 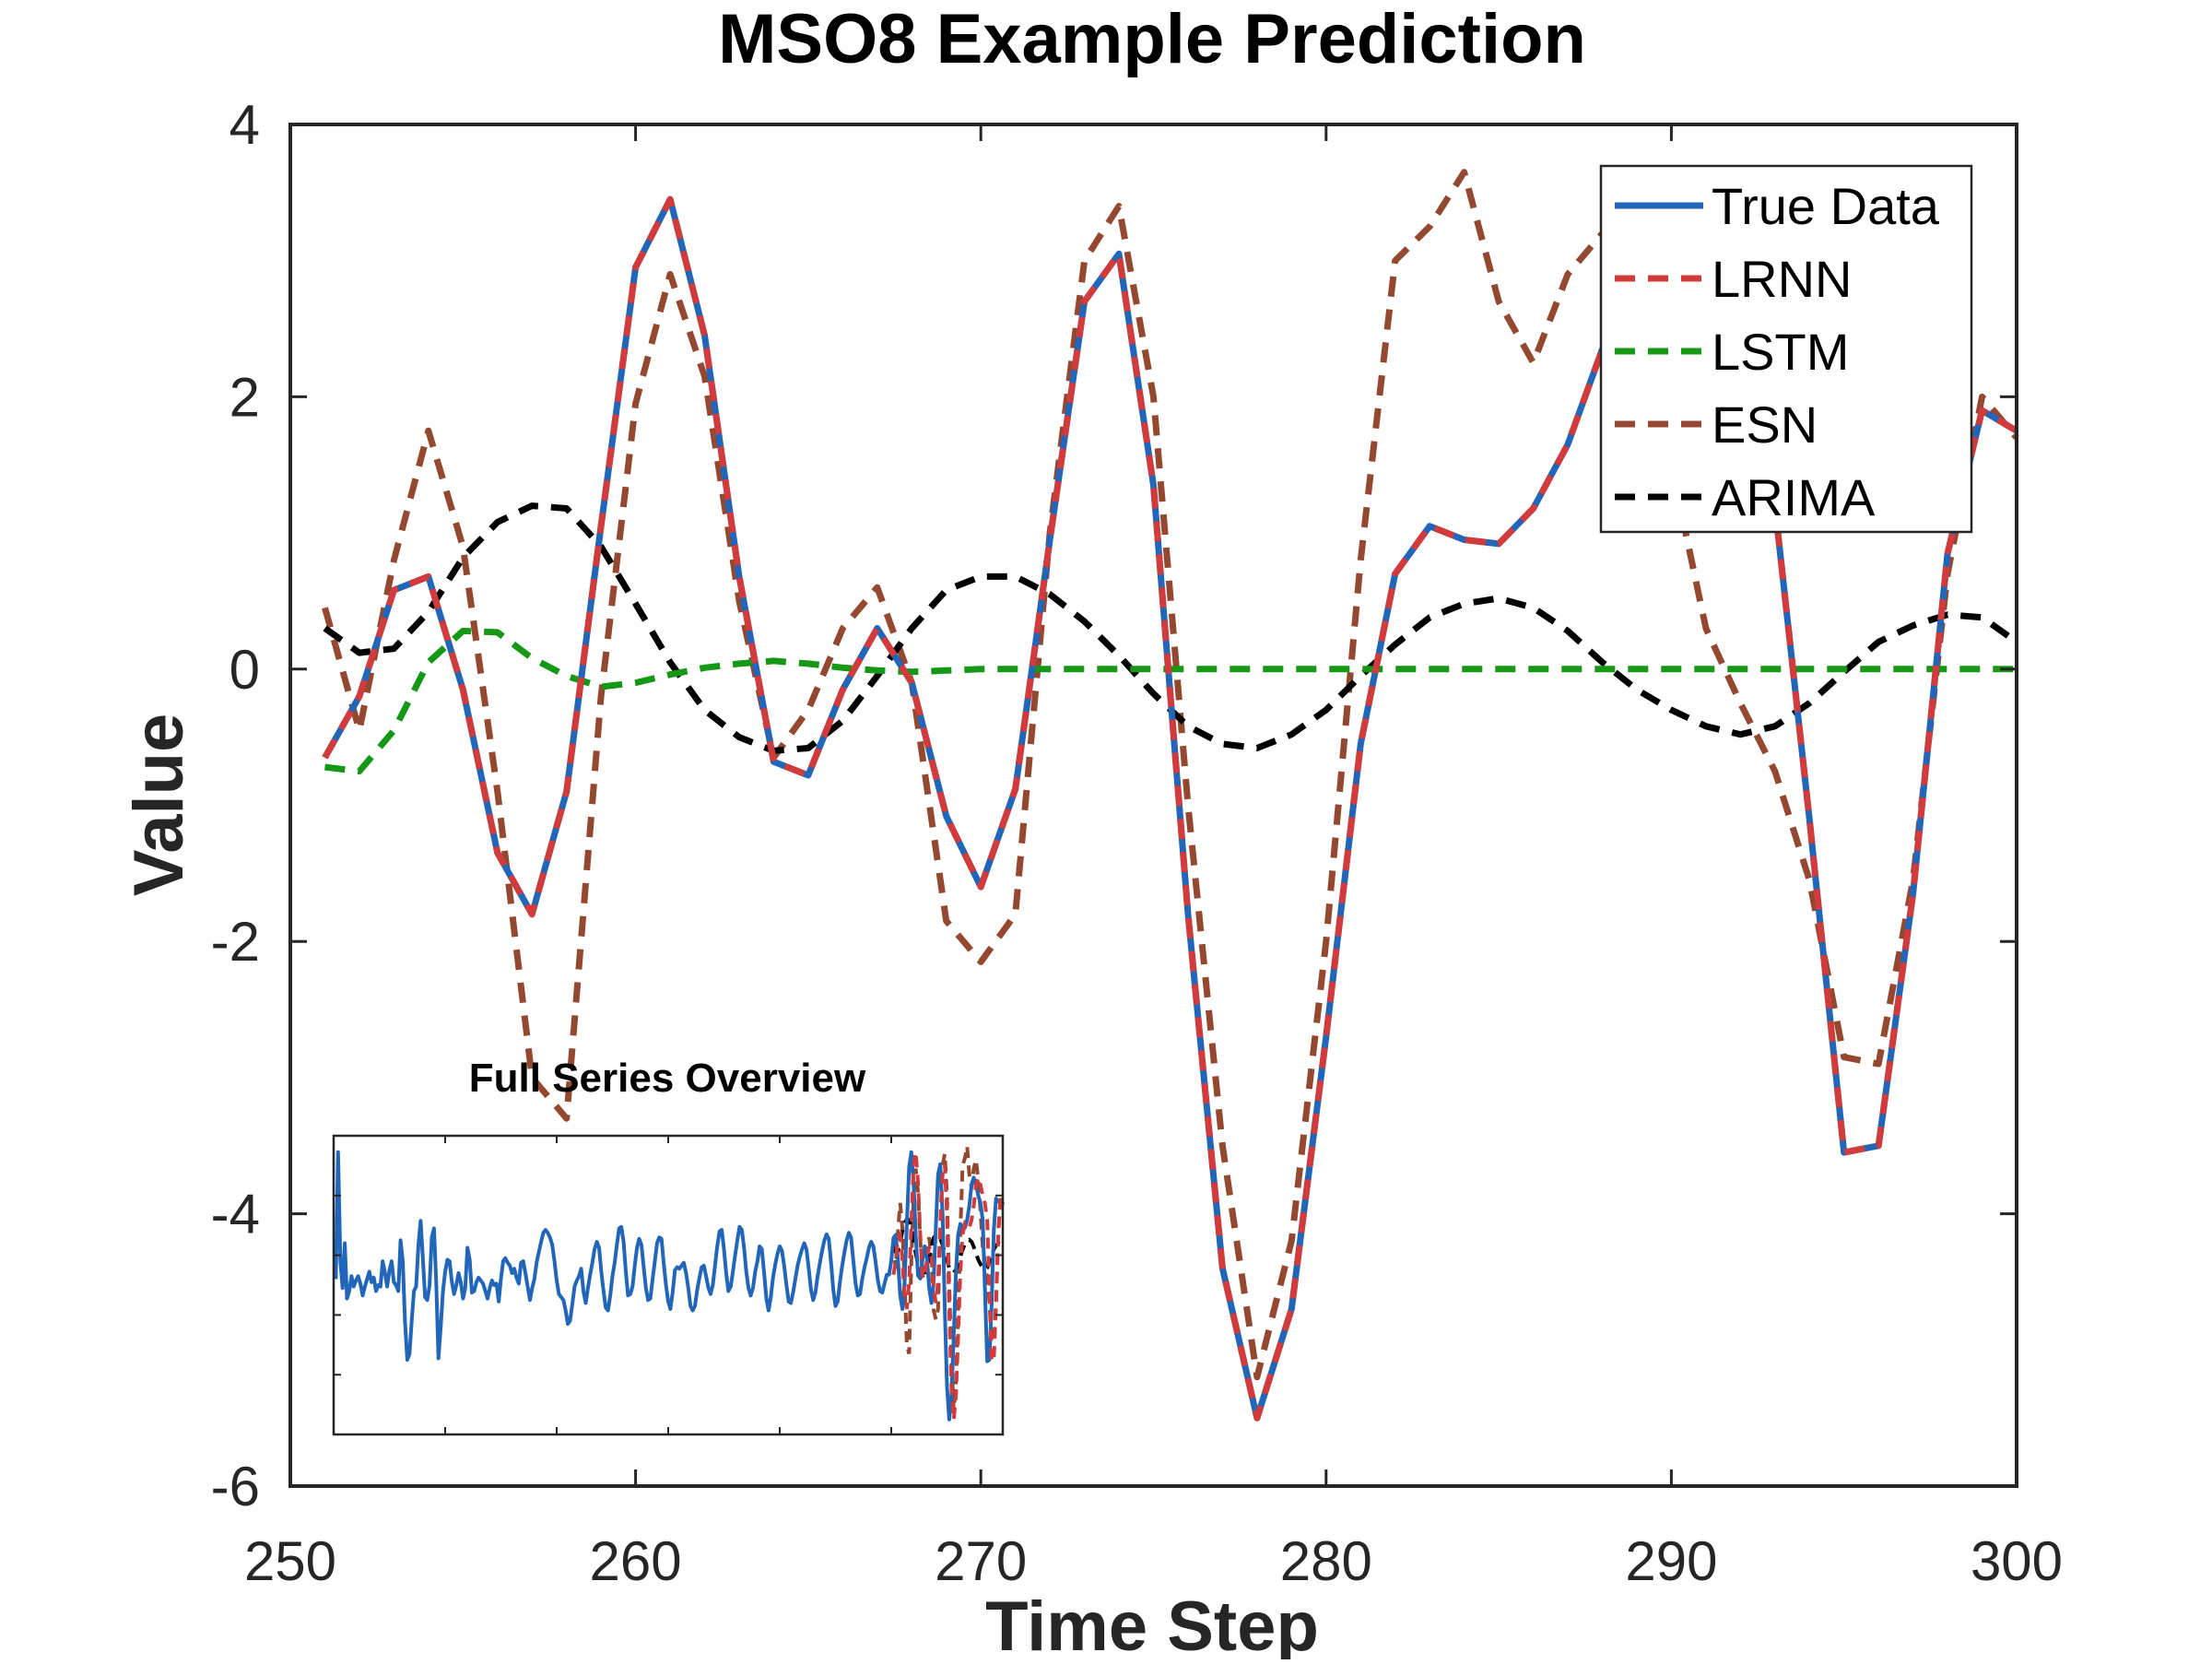 What do you see at coordinates (235, 805) in the screenshot?
I see `y-tick-labels: -6 -4 -2 0 2 4` at bounding box center [235, 805].